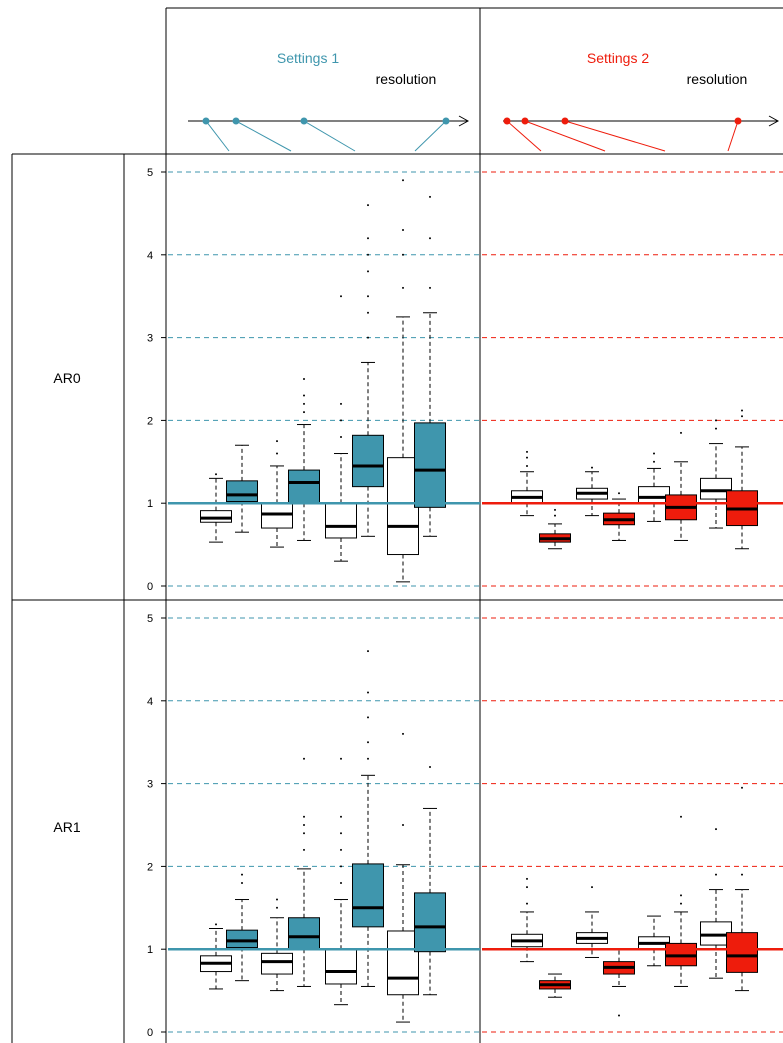  I want to click on settings1-resolution-arrow, so click(329, 133).